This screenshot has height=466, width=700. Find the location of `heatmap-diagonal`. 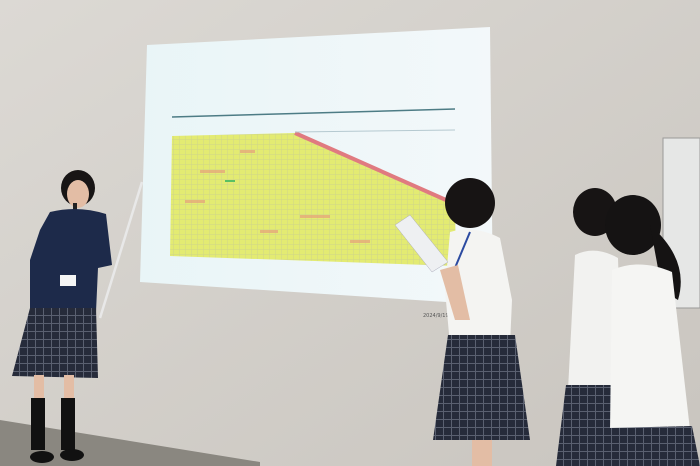

heatmap-diagonal is located at coordinates (375, 168).